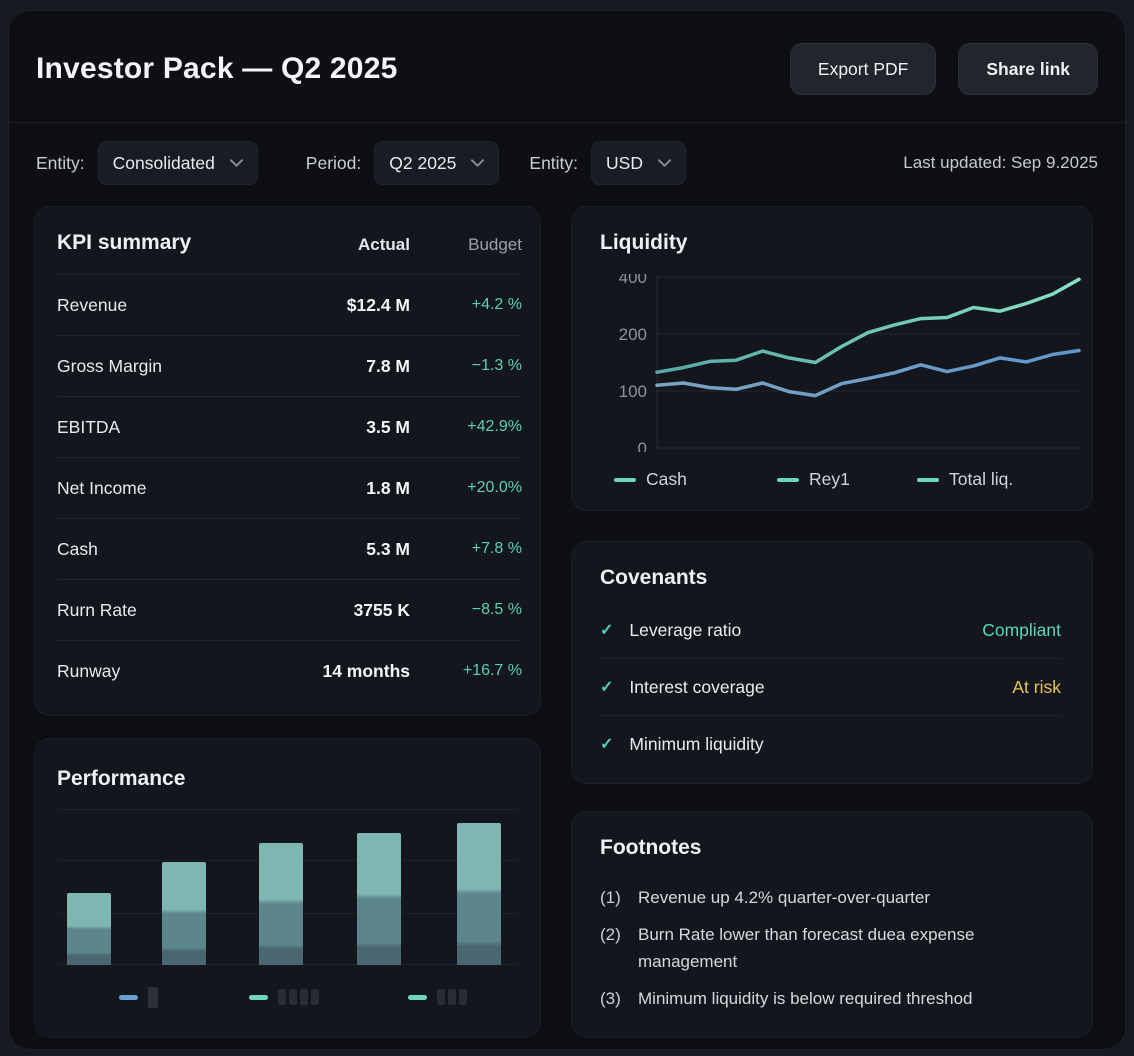  I want to click on kpi-column-budget: Budget, so click(495, 244).